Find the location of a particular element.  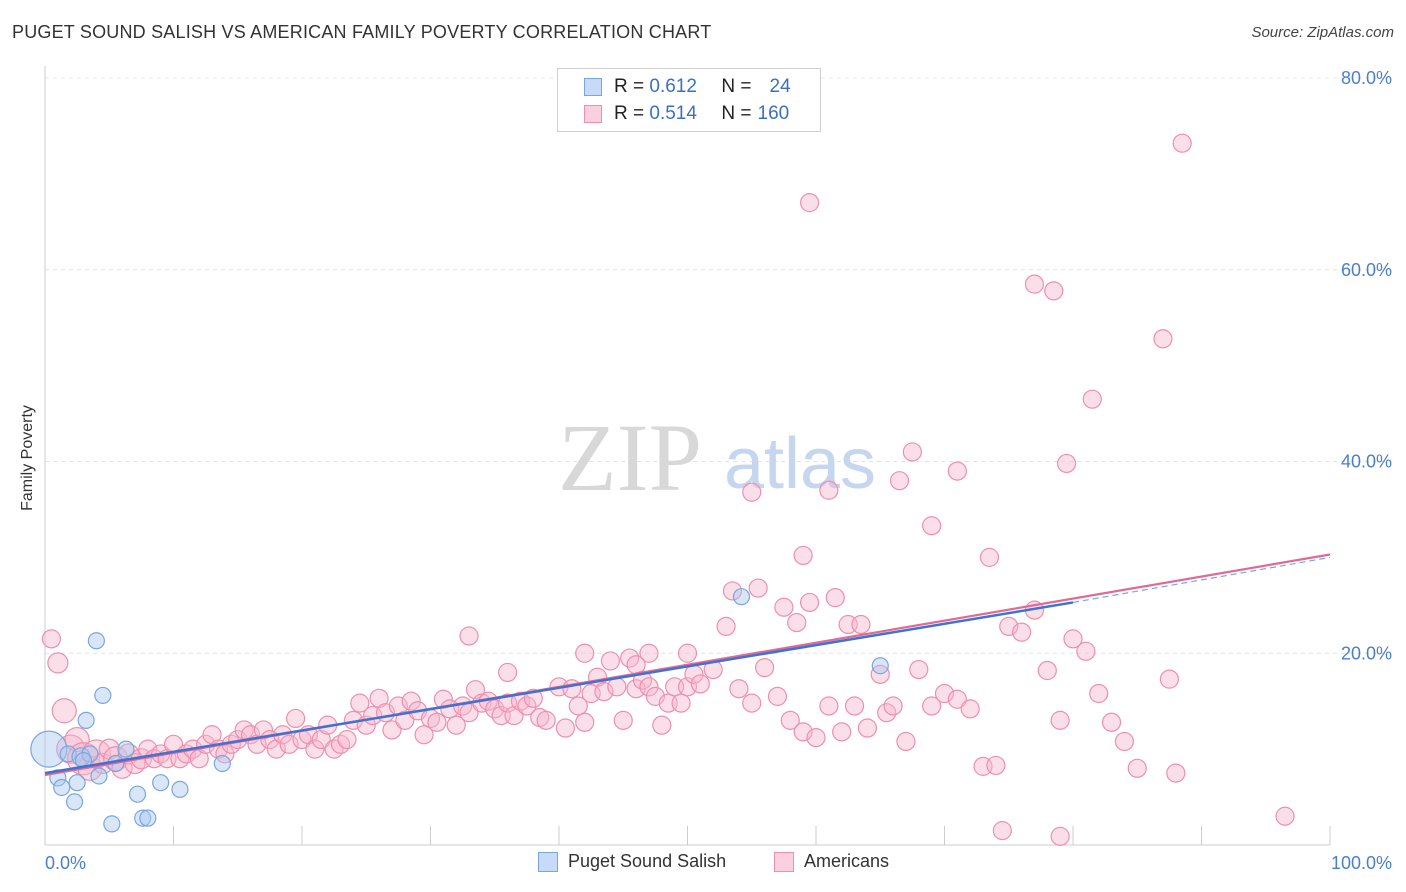

bottom-legend-puget-sound-salish: Puget Sound Salish is located at coordinates (632, 861).